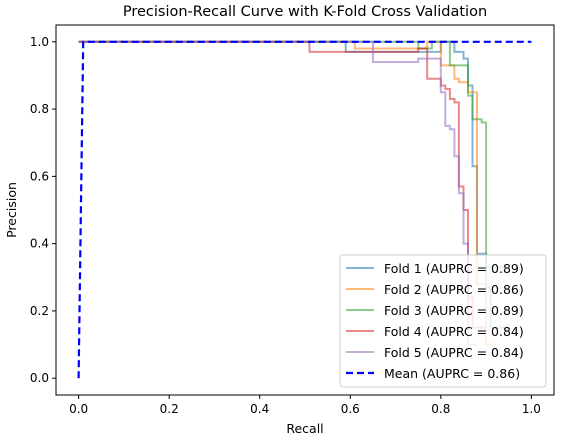  I want to click on y-tick-label: 0.4, so click(39, 244).